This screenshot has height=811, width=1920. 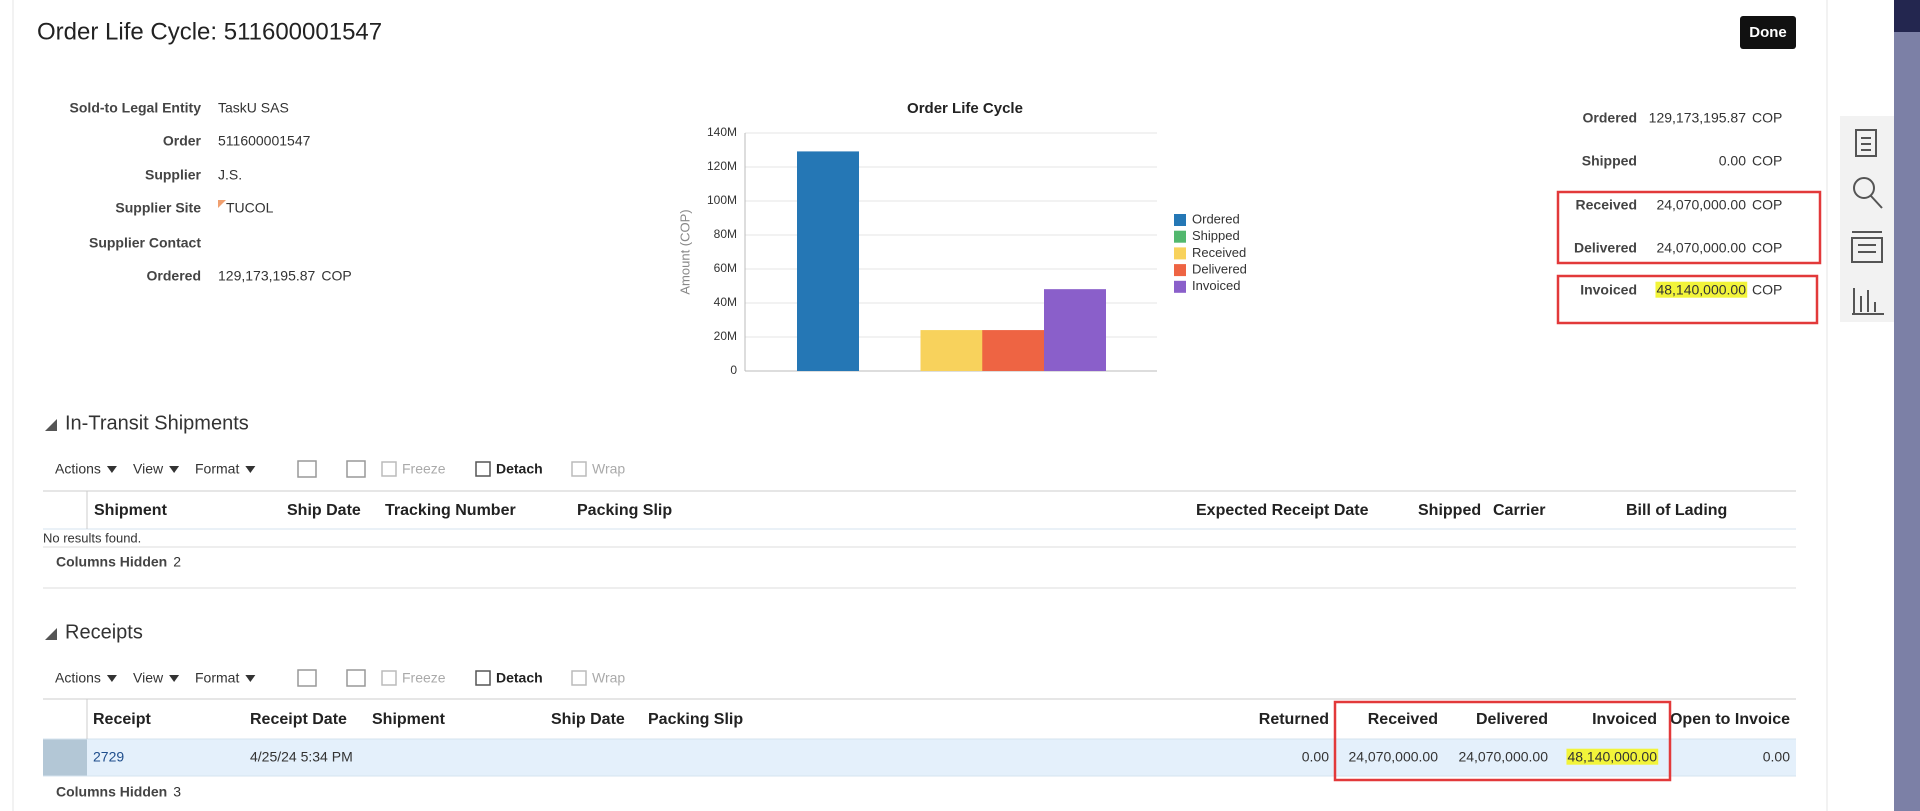 I want to click on flag-icon, so click(x=222, y=204).